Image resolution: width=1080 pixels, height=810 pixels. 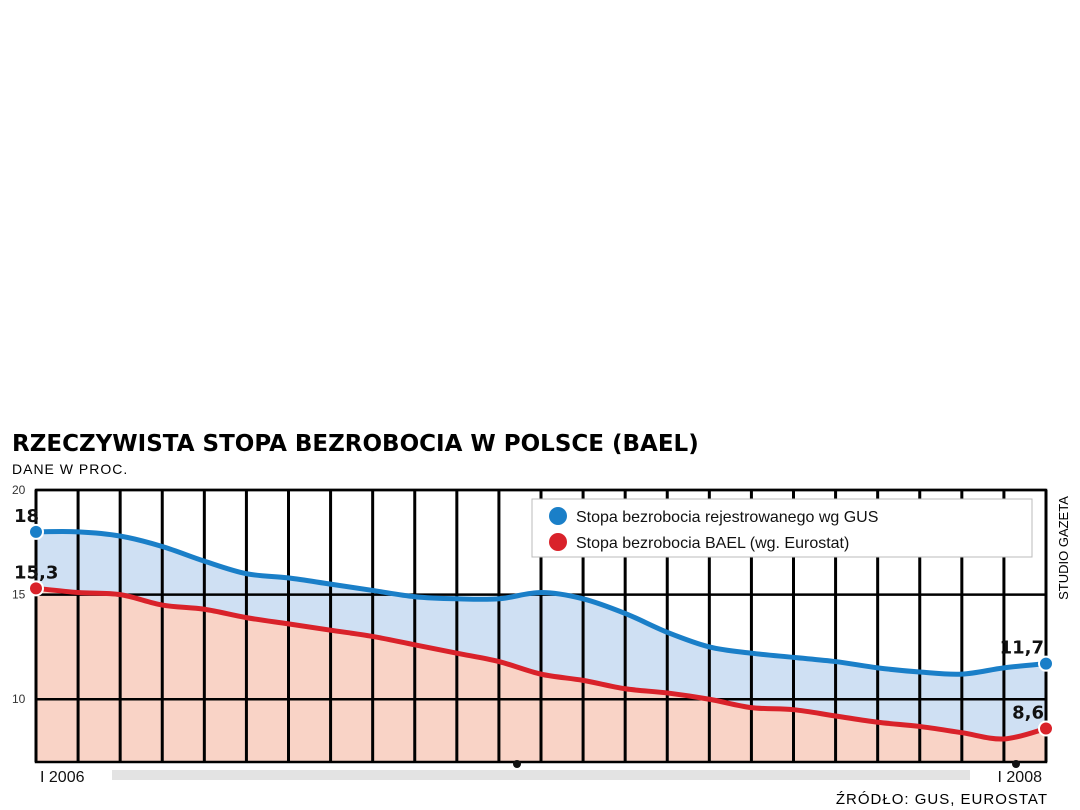 What do you see at coordinates (727, 517) in the screenshot?
I see `legend-label: Stopa bezrobocia rejestrowanego wg GUS` at bounding box center [727, 517].